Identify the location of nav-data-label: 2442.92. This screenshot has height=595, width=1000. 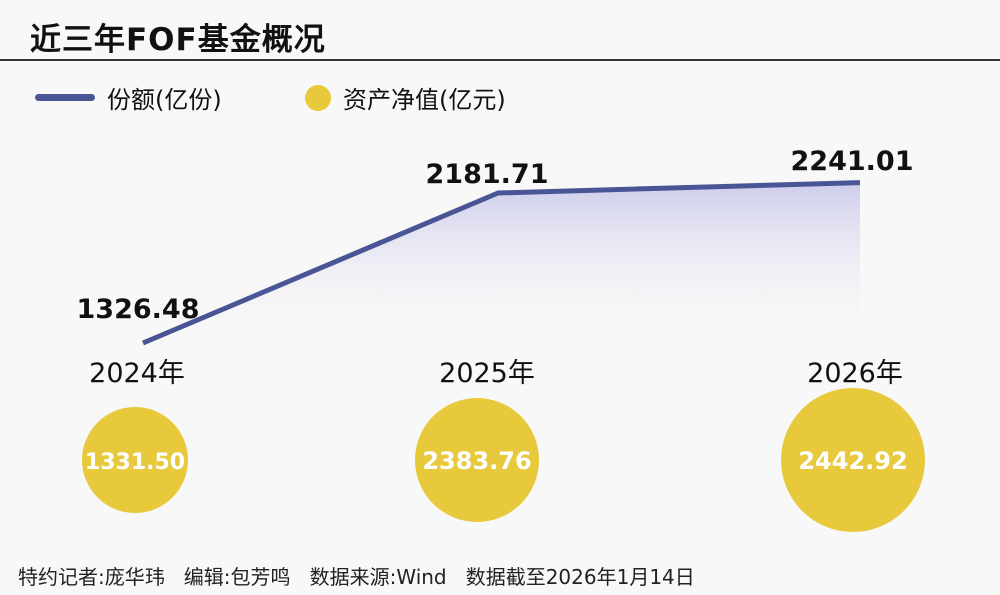
(852, 461).